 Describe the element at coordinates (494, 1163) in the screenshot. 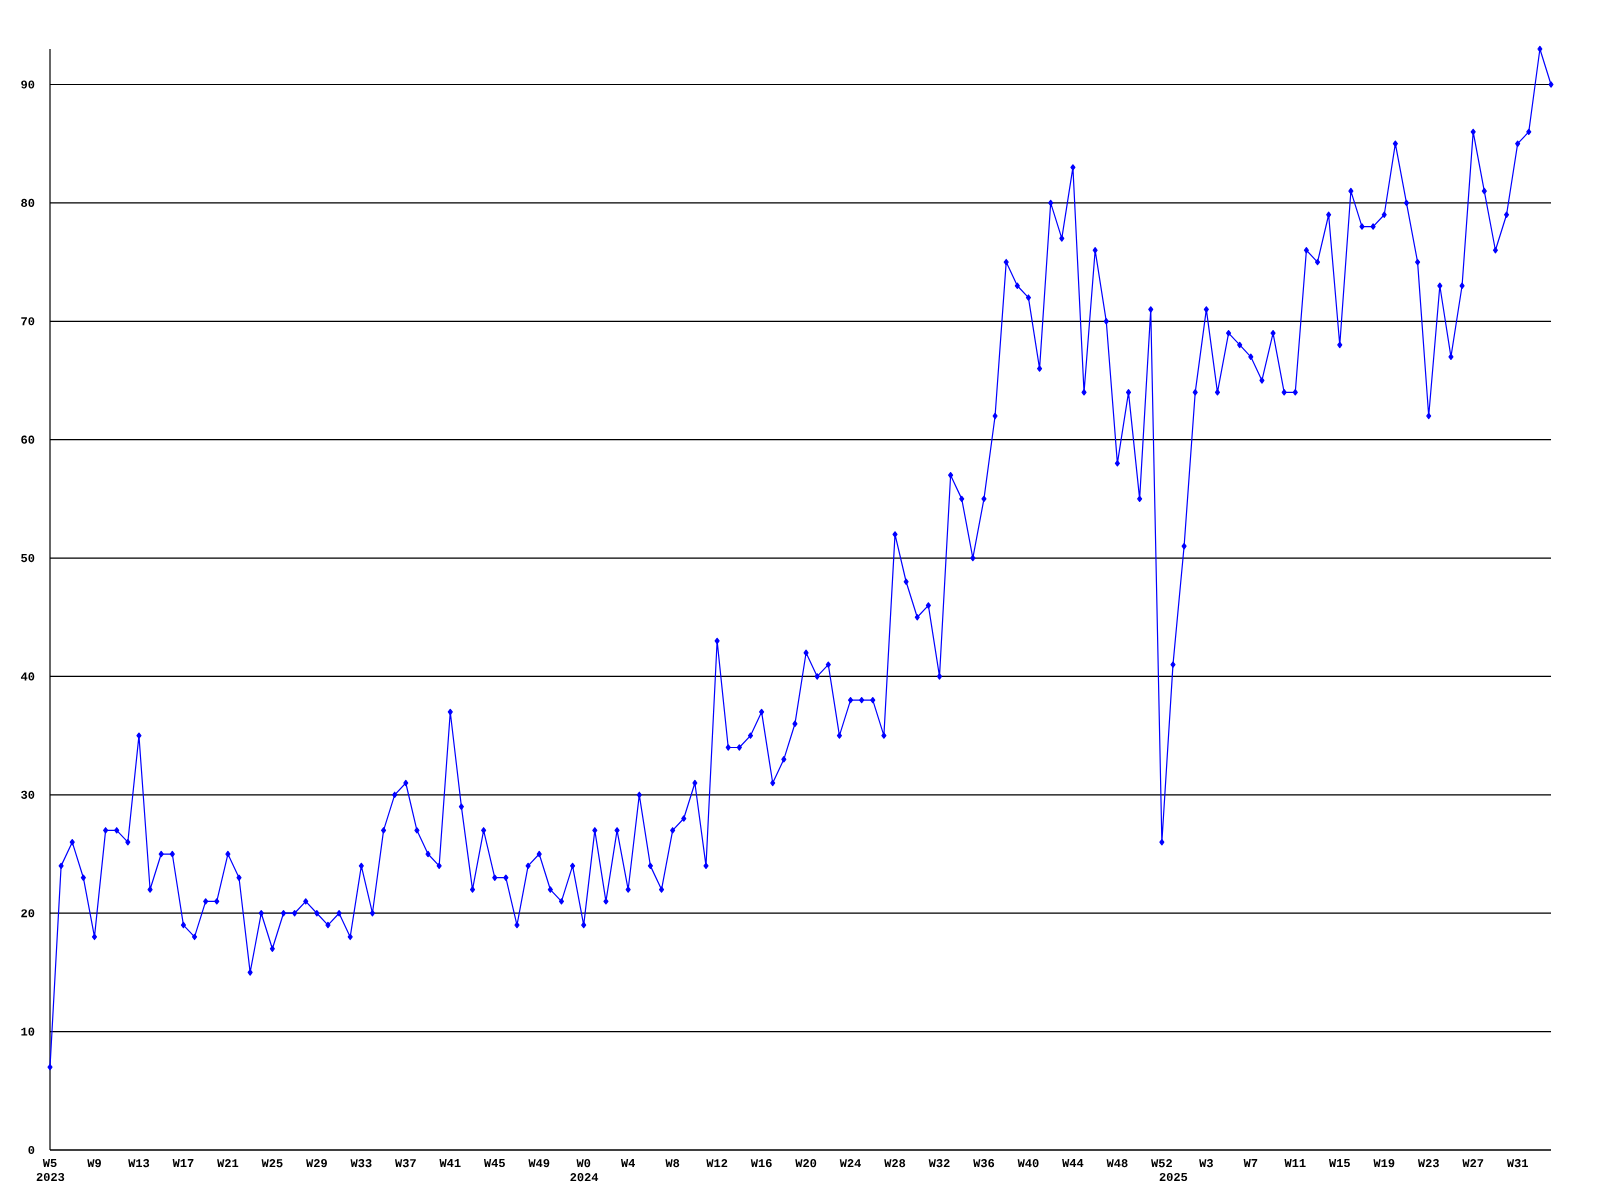

I see `x-tick-label: W45` at that location.